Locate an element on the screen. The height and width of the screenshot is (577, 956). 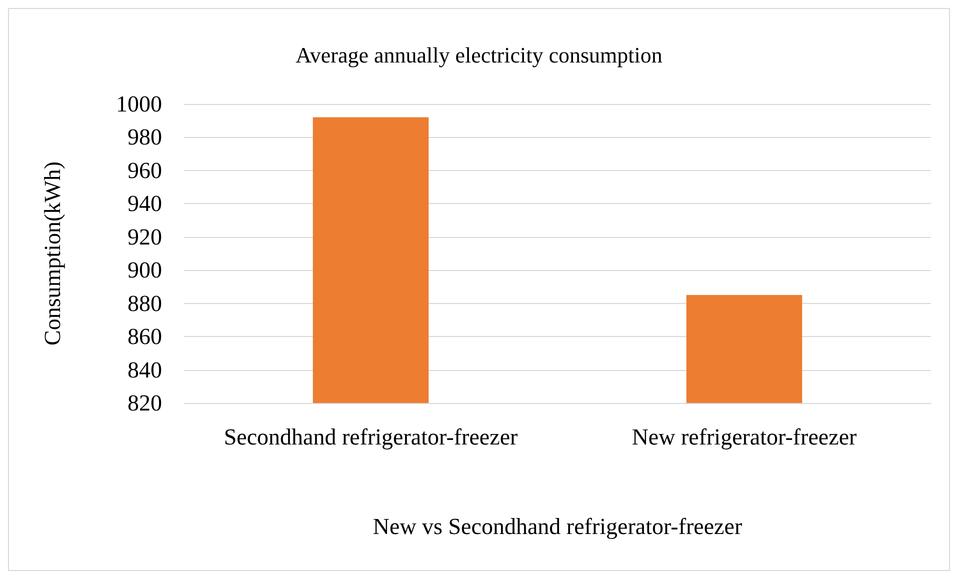
chart-title: Average annually electricity consumption is located at coordinates (479, 55).